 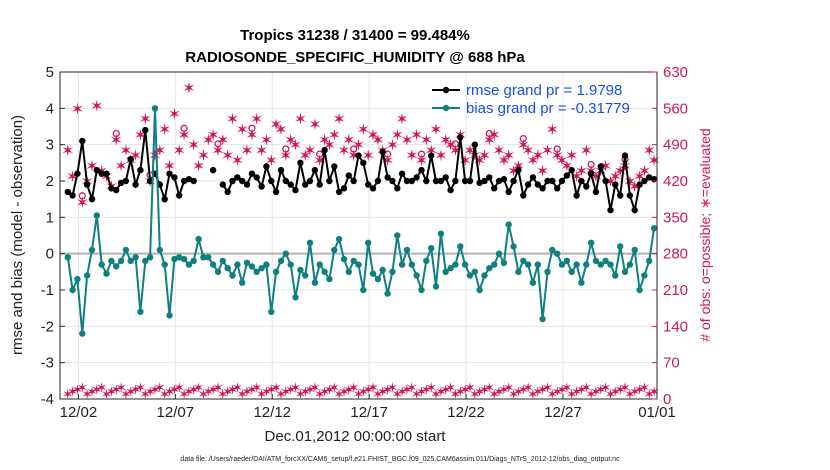 I want to click on y-axis-label-right: # of obs: o=possible; ∗=evaluated, so click(x=705, y=234).